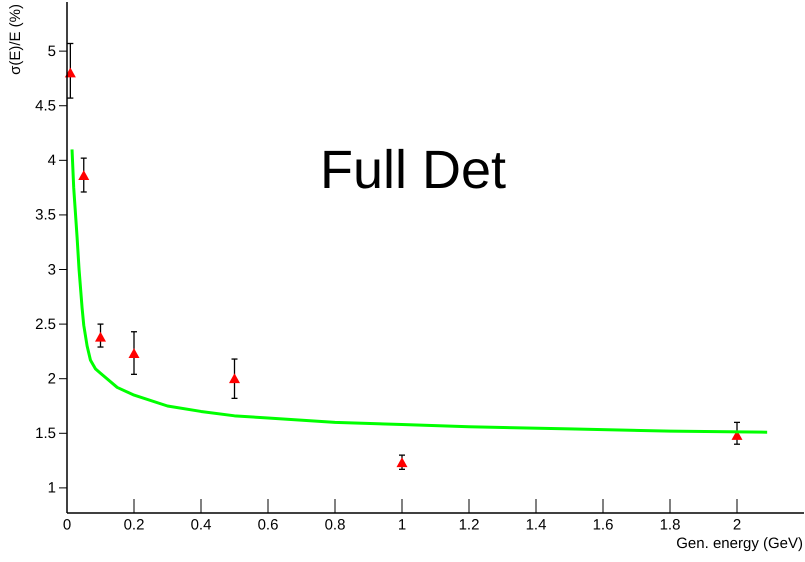 The height and width of the screenshot is (562, 805). I want to click on y-axis-title: σ(E)/E (%), so click(15, 39).